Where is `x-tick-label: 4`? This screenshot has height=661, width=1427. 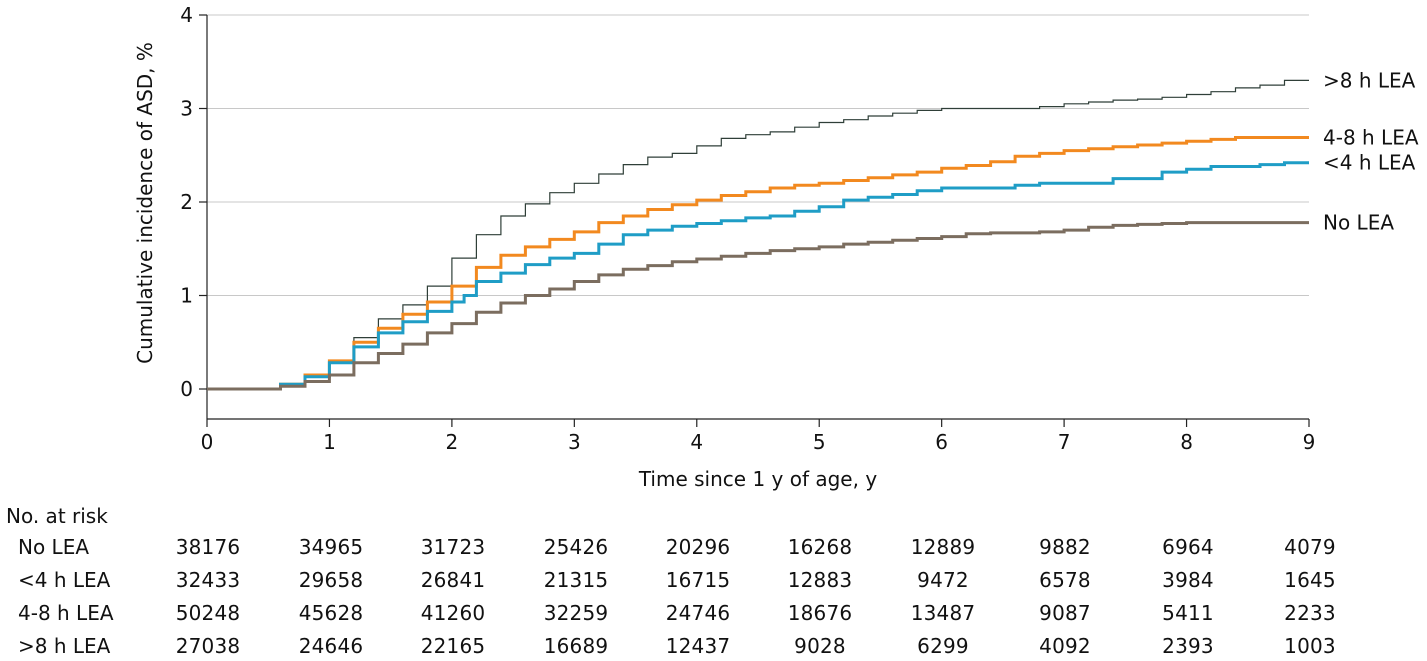
x-tick-label: 4 is located at coordinates (696, 442).